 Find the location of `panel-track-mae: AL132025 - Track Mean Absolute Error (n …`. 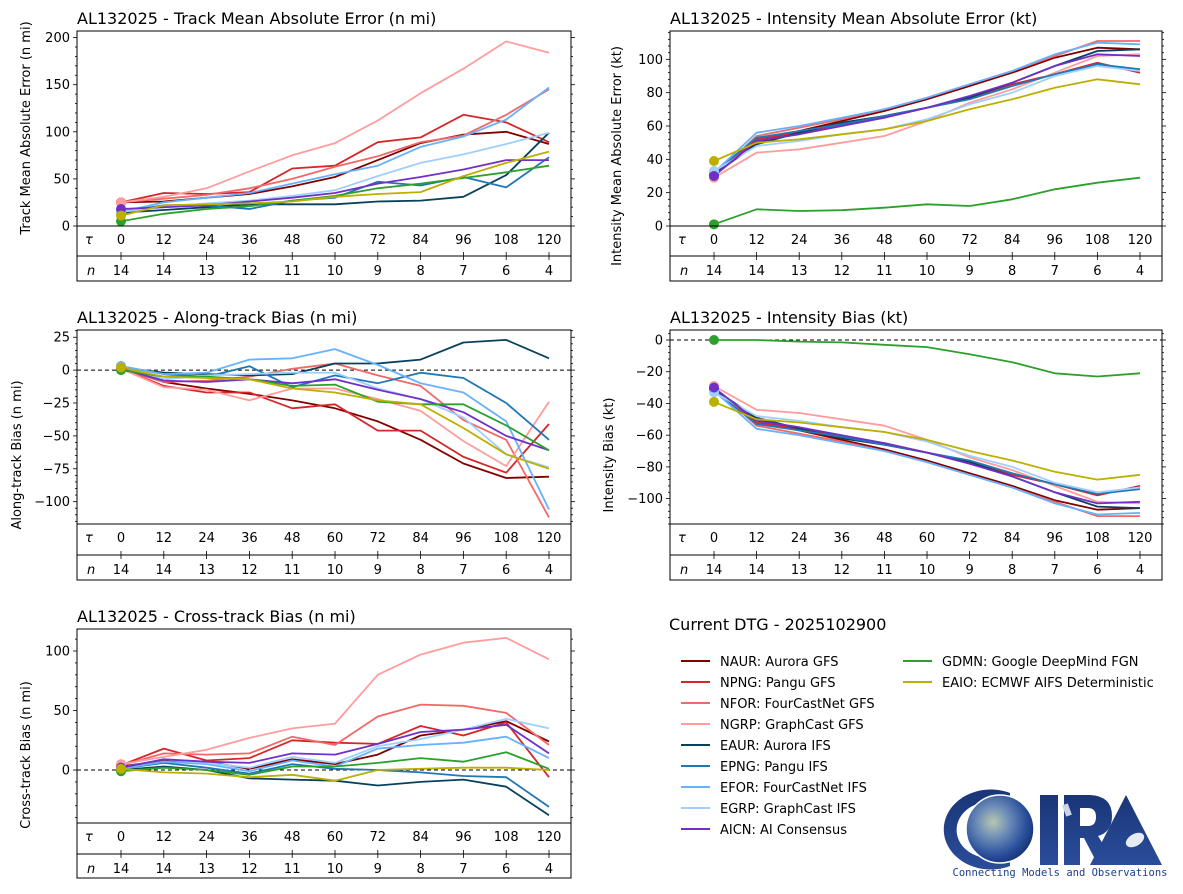

panel-track-mae: AL132025 - Track Mean Absolute Error (n … is located at coordinates (297, 145).